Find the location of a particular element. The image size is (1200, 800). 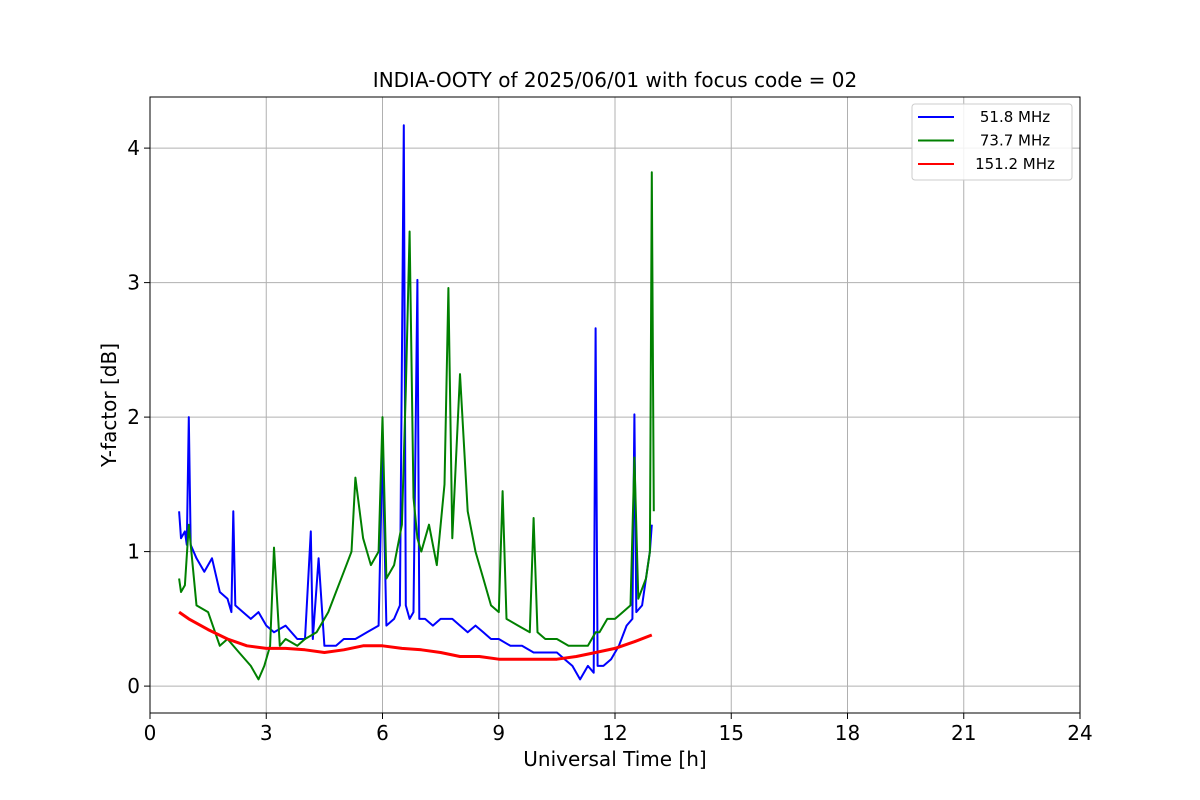

x-tick-label: 15 is located at coordinates (731, 733).